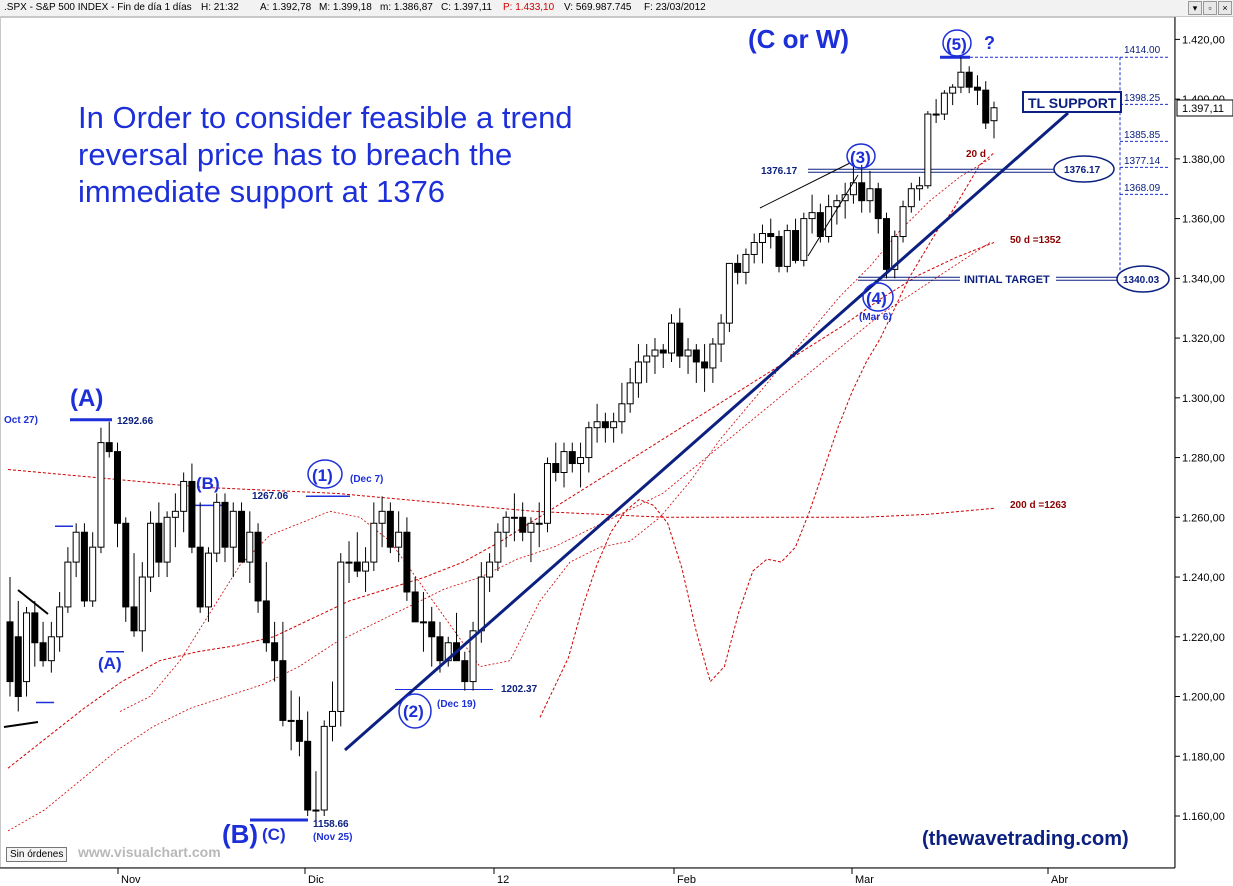  What do you see at coordinates (466, 7) in the screenshot?
I see `close-label: C: 1.397,11` at bounding box center [466, 7].